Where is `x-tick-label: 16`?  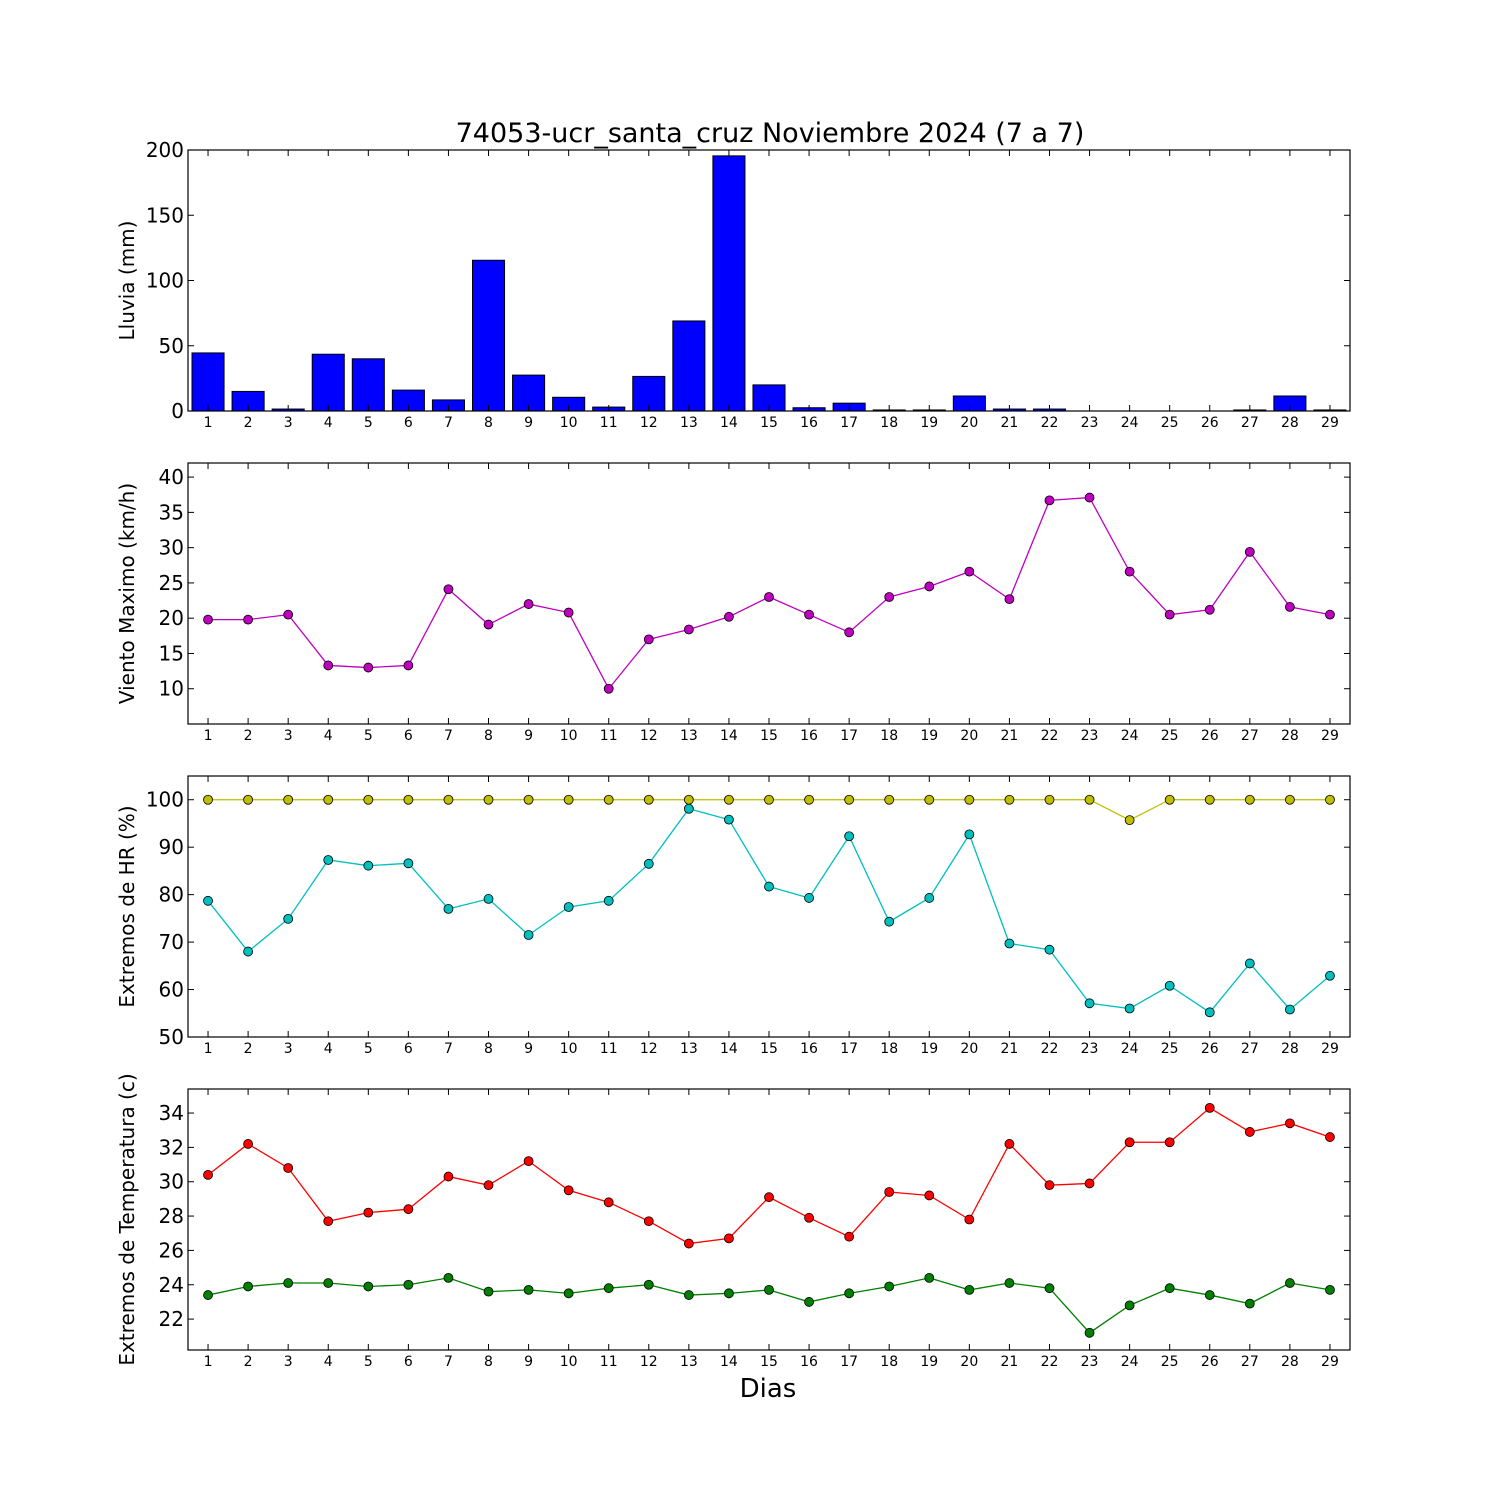 x-tick-label: 16 is located at coordinates (809, 736).